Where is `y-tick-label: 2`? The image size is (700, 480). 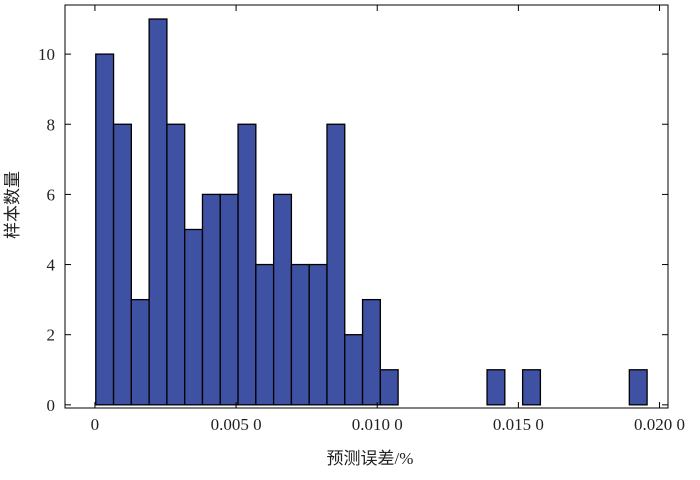 y-tick-label: 2 is located at coordinates (51, 335).